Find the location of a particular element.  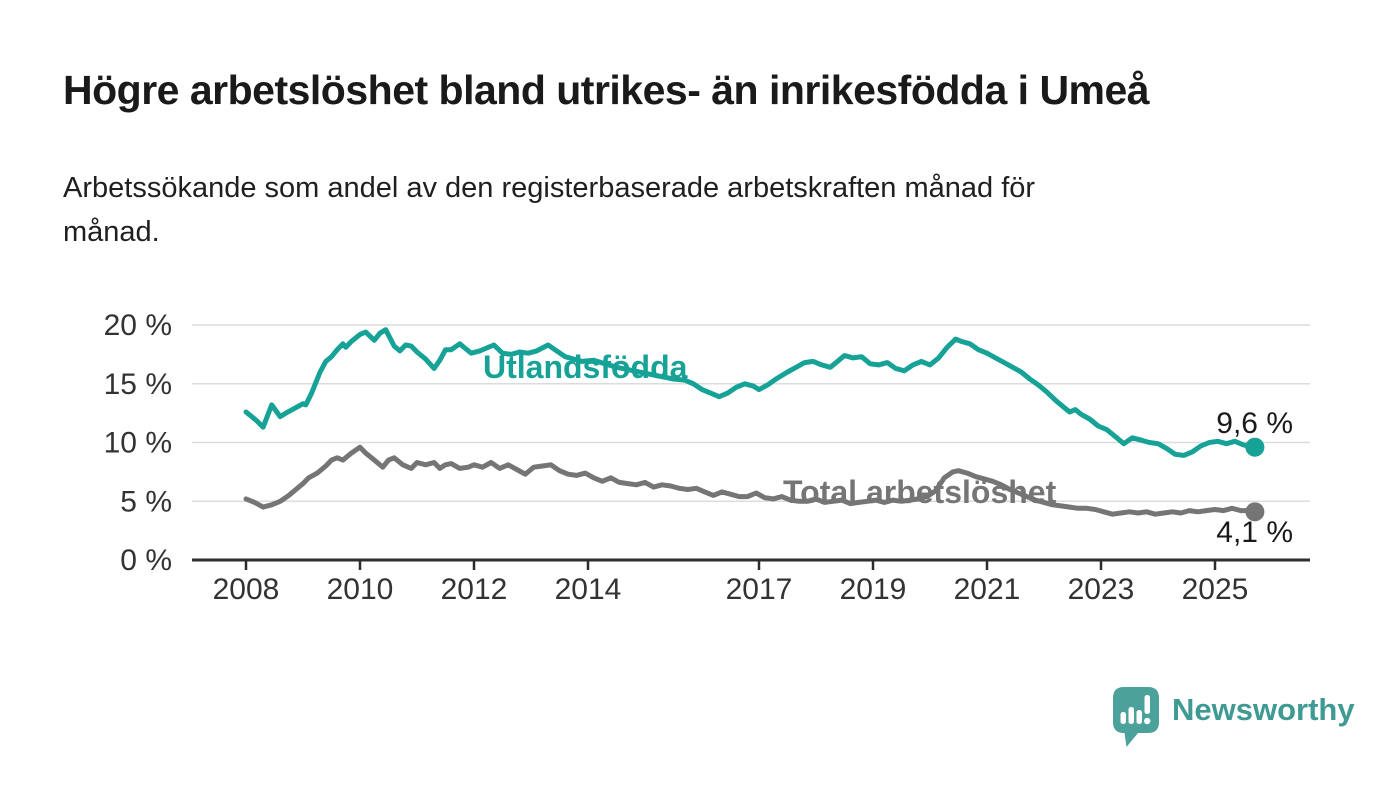

y-tick-label: 10 % is located at coordinates (138, 443).